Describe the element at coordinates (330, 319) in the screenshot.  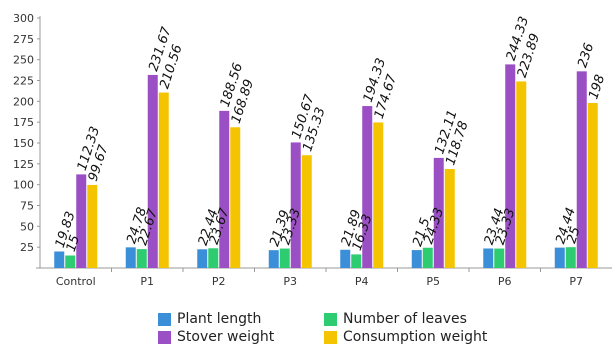
I see `legend-swatch-number-of-leaves` at that location.